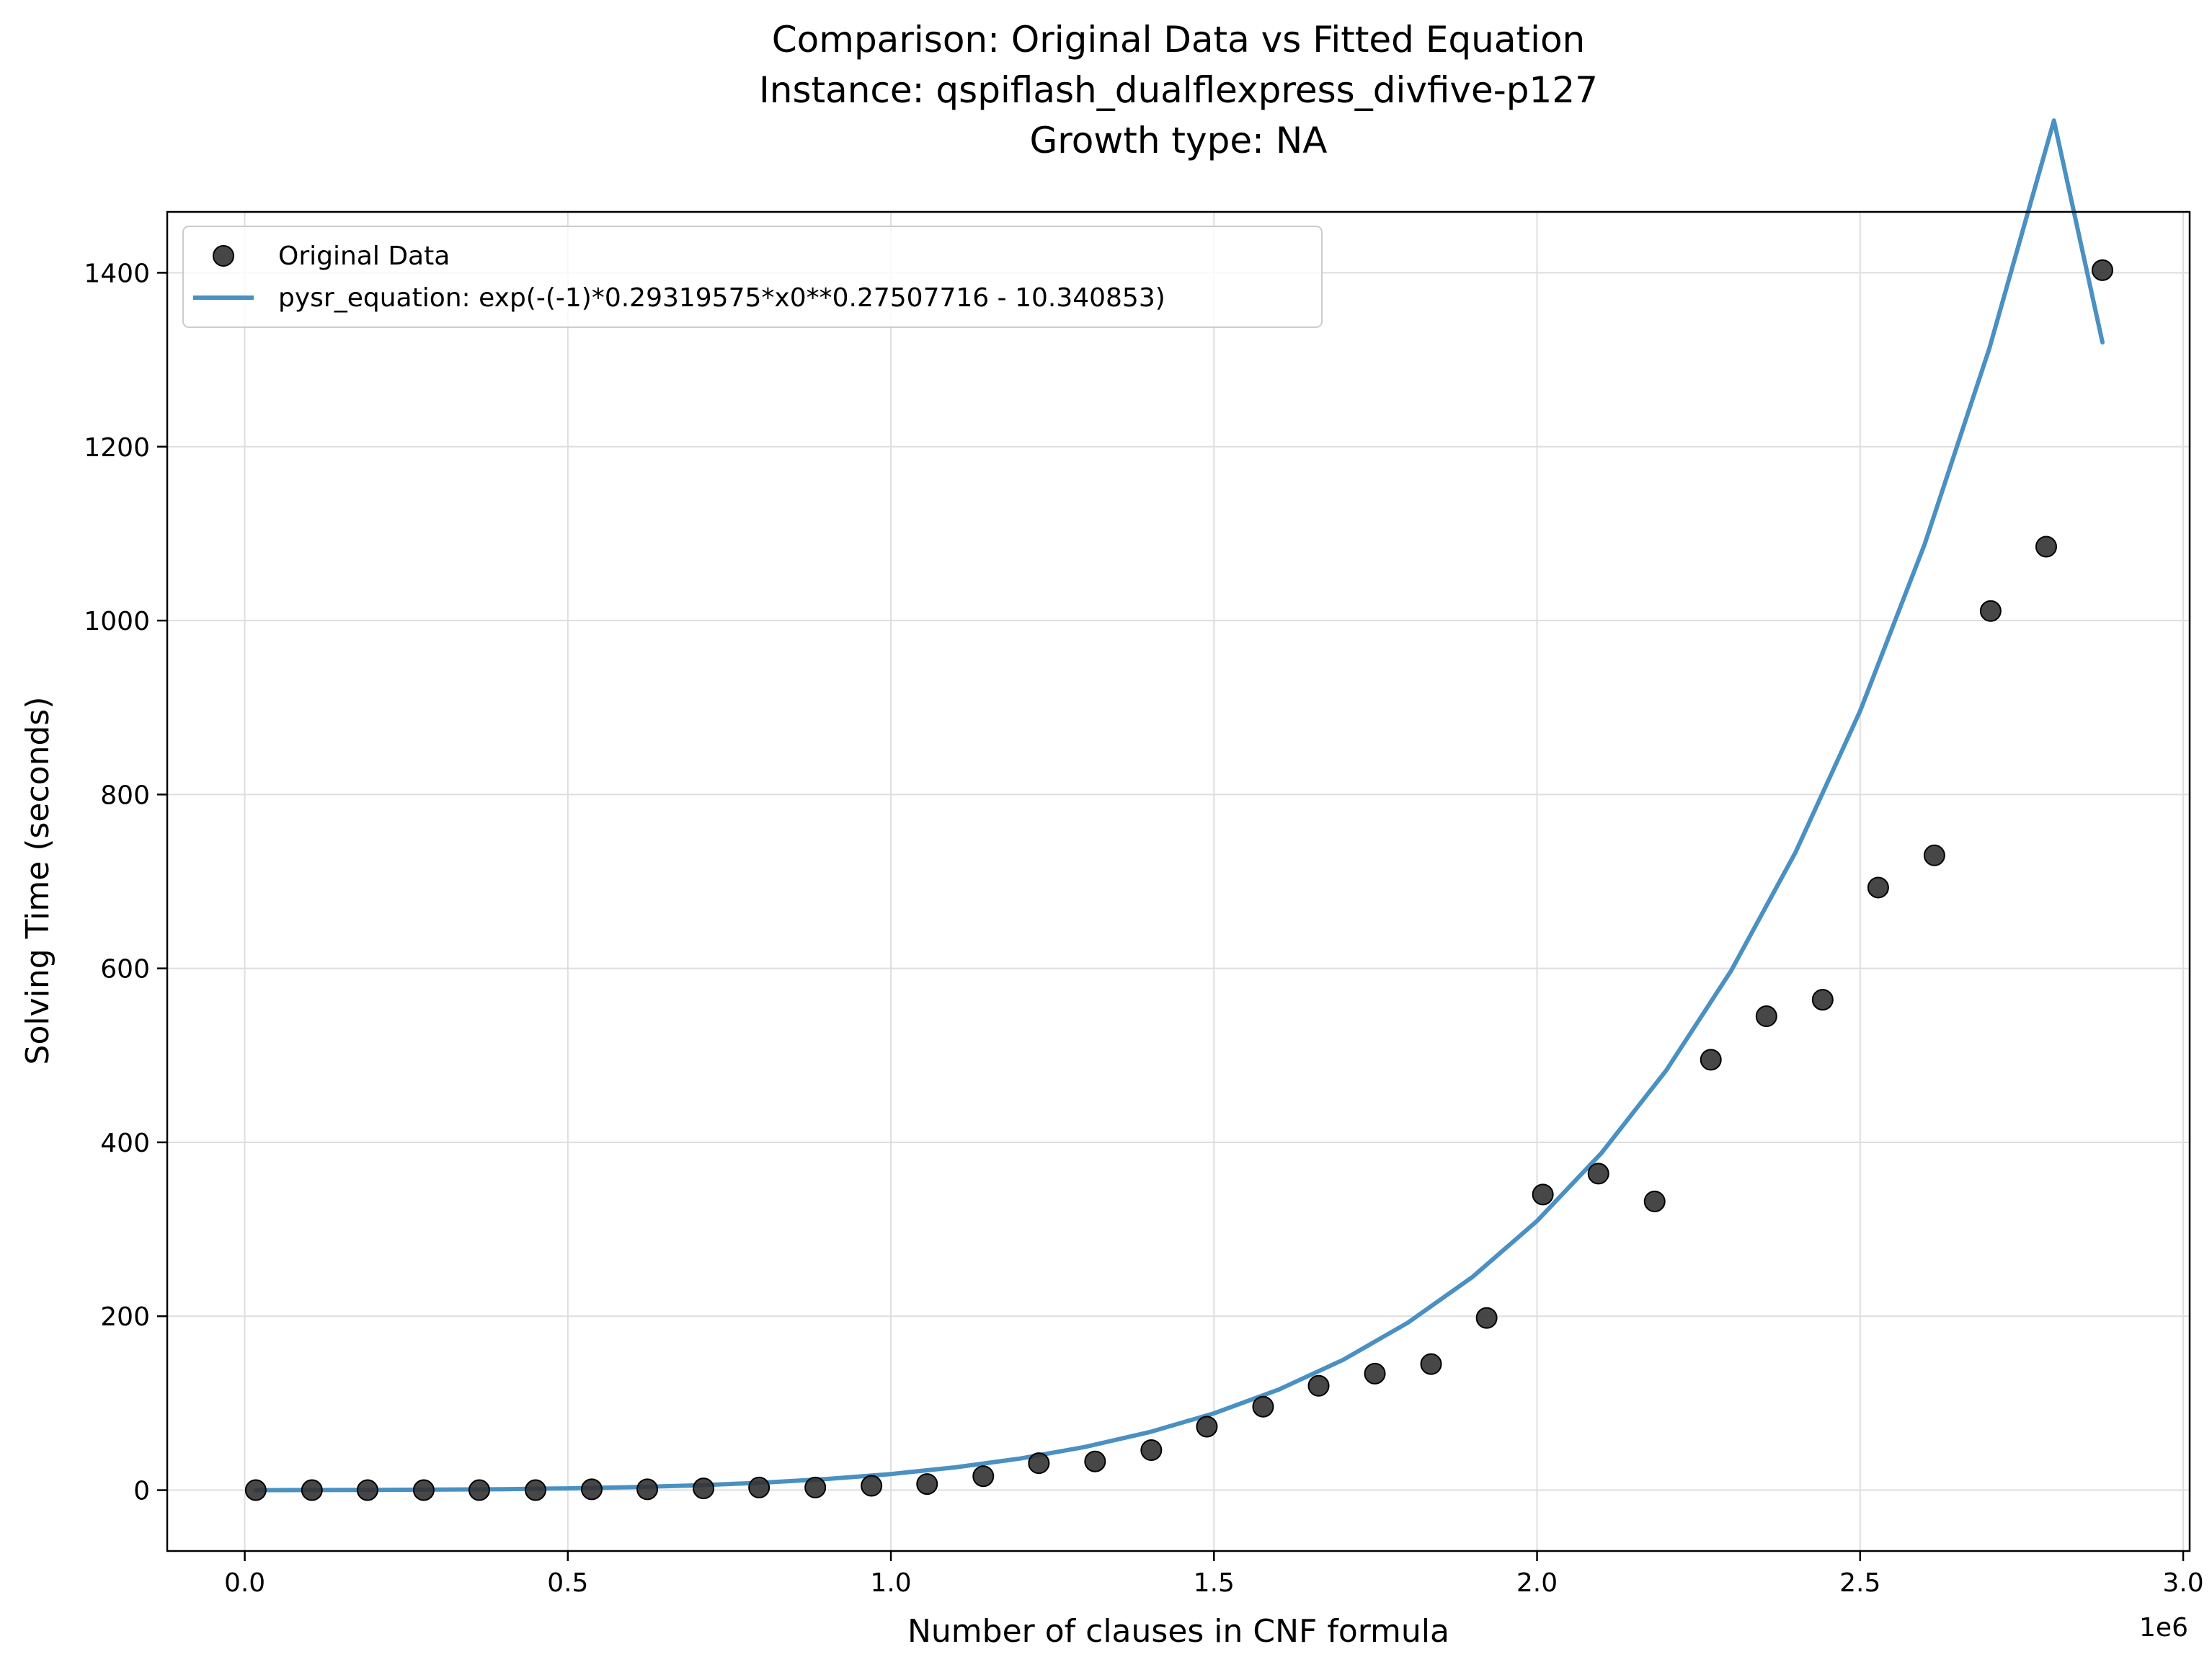 The image size is (2212, 1662). What do you see at coordinates (125, 1317) in the screenshot?
I see `y-tick-label-1: 200` at bounding box center [125, 1317].